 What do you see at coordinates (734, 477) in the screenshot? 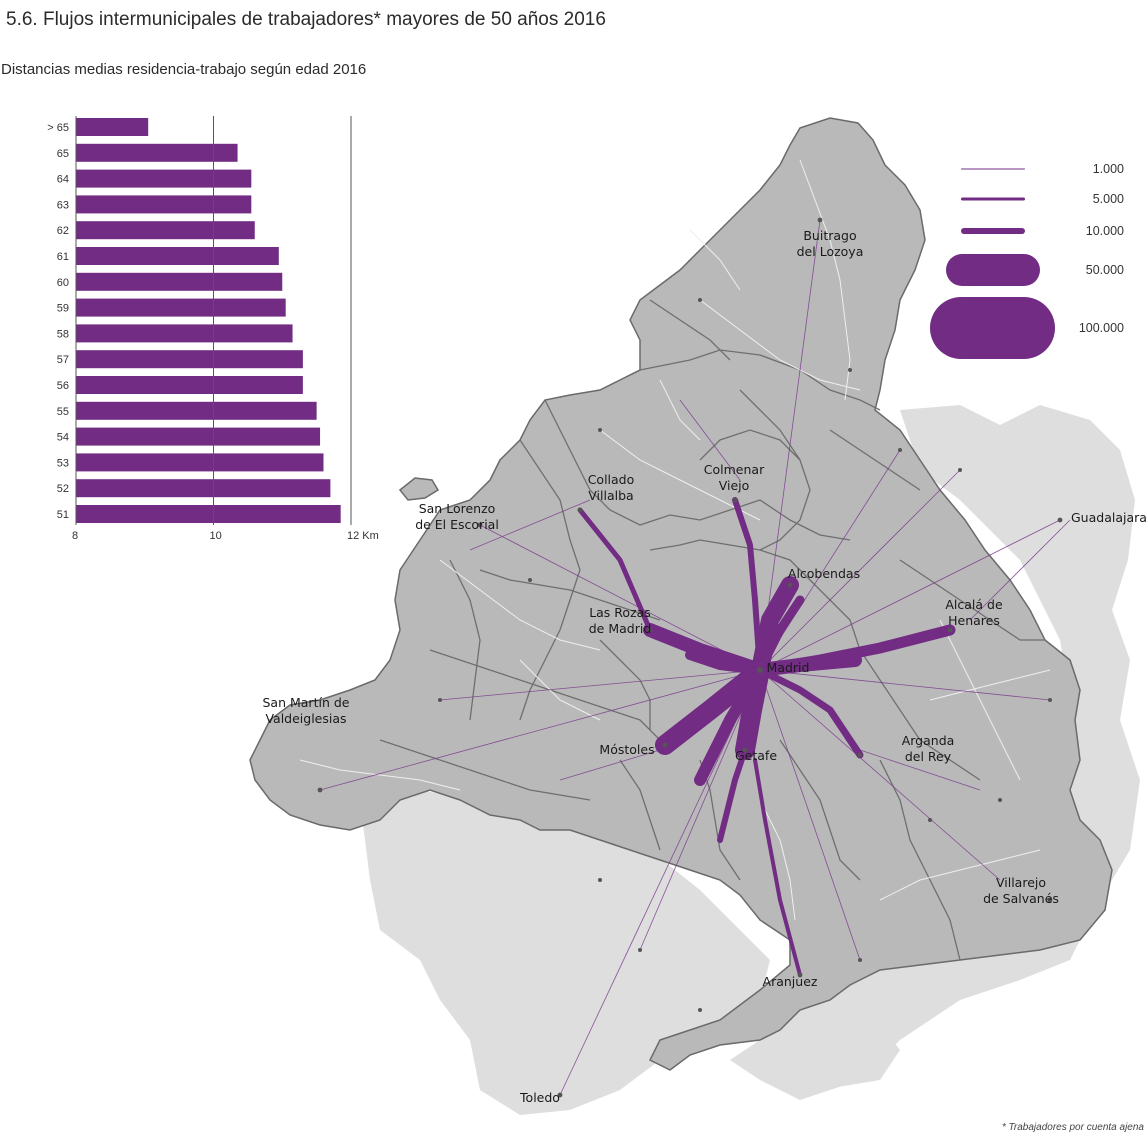
I see `city-label-colmenar: Colmenar Viejo` at bounding box center [734, 477].